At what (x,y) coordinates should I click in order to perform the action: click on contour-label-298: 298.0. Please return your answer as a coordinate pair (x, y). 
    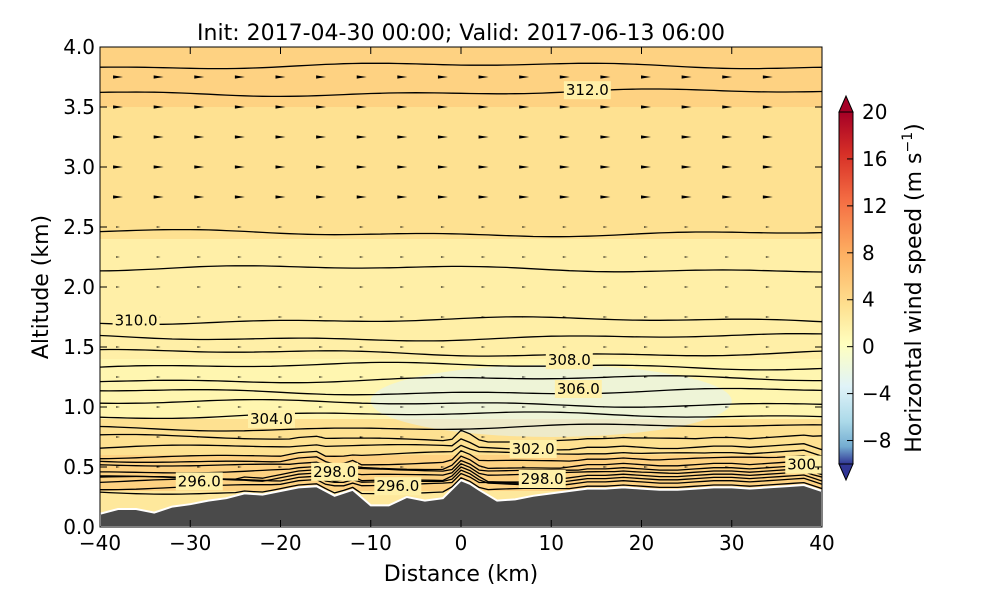
    Looking at the image, I should click on (334, 472).